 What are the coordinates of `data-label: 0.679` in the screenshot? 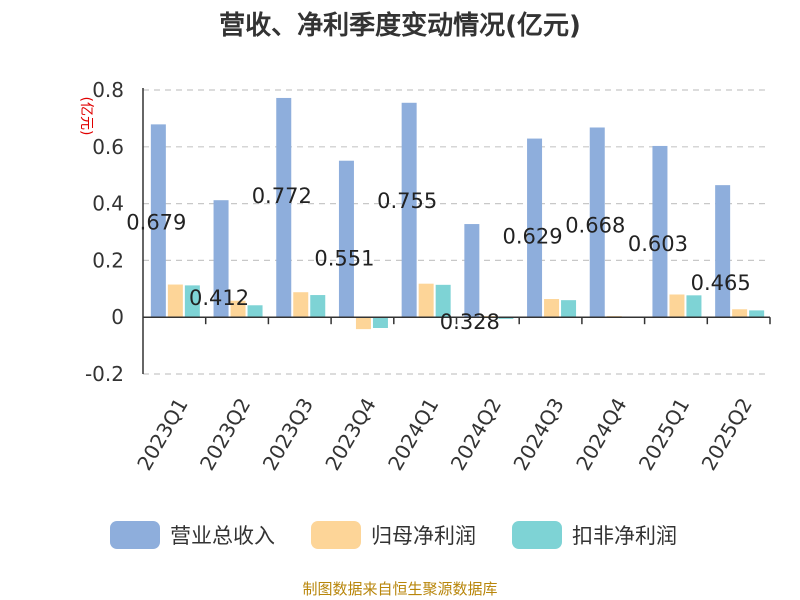 It's located at (156, 222).